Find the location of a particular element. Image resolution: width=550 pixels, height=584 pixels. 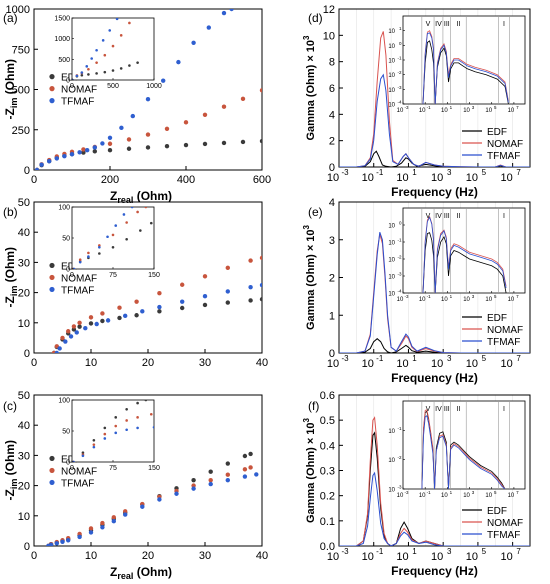

inset-frame is located at coordinates (464, 445).